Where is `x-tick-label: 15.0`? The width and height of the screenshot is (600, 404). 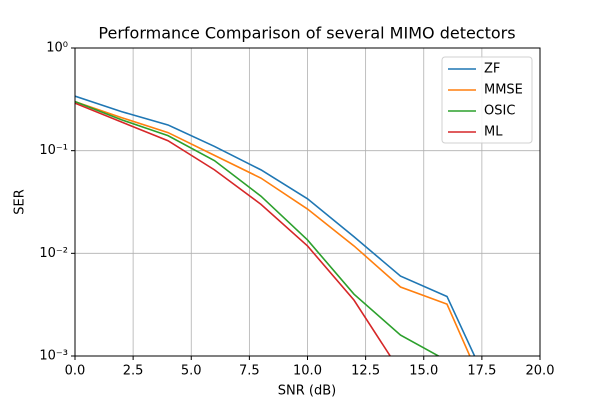
x-tick-label: 15.0 is located at coordinates (423, 371).